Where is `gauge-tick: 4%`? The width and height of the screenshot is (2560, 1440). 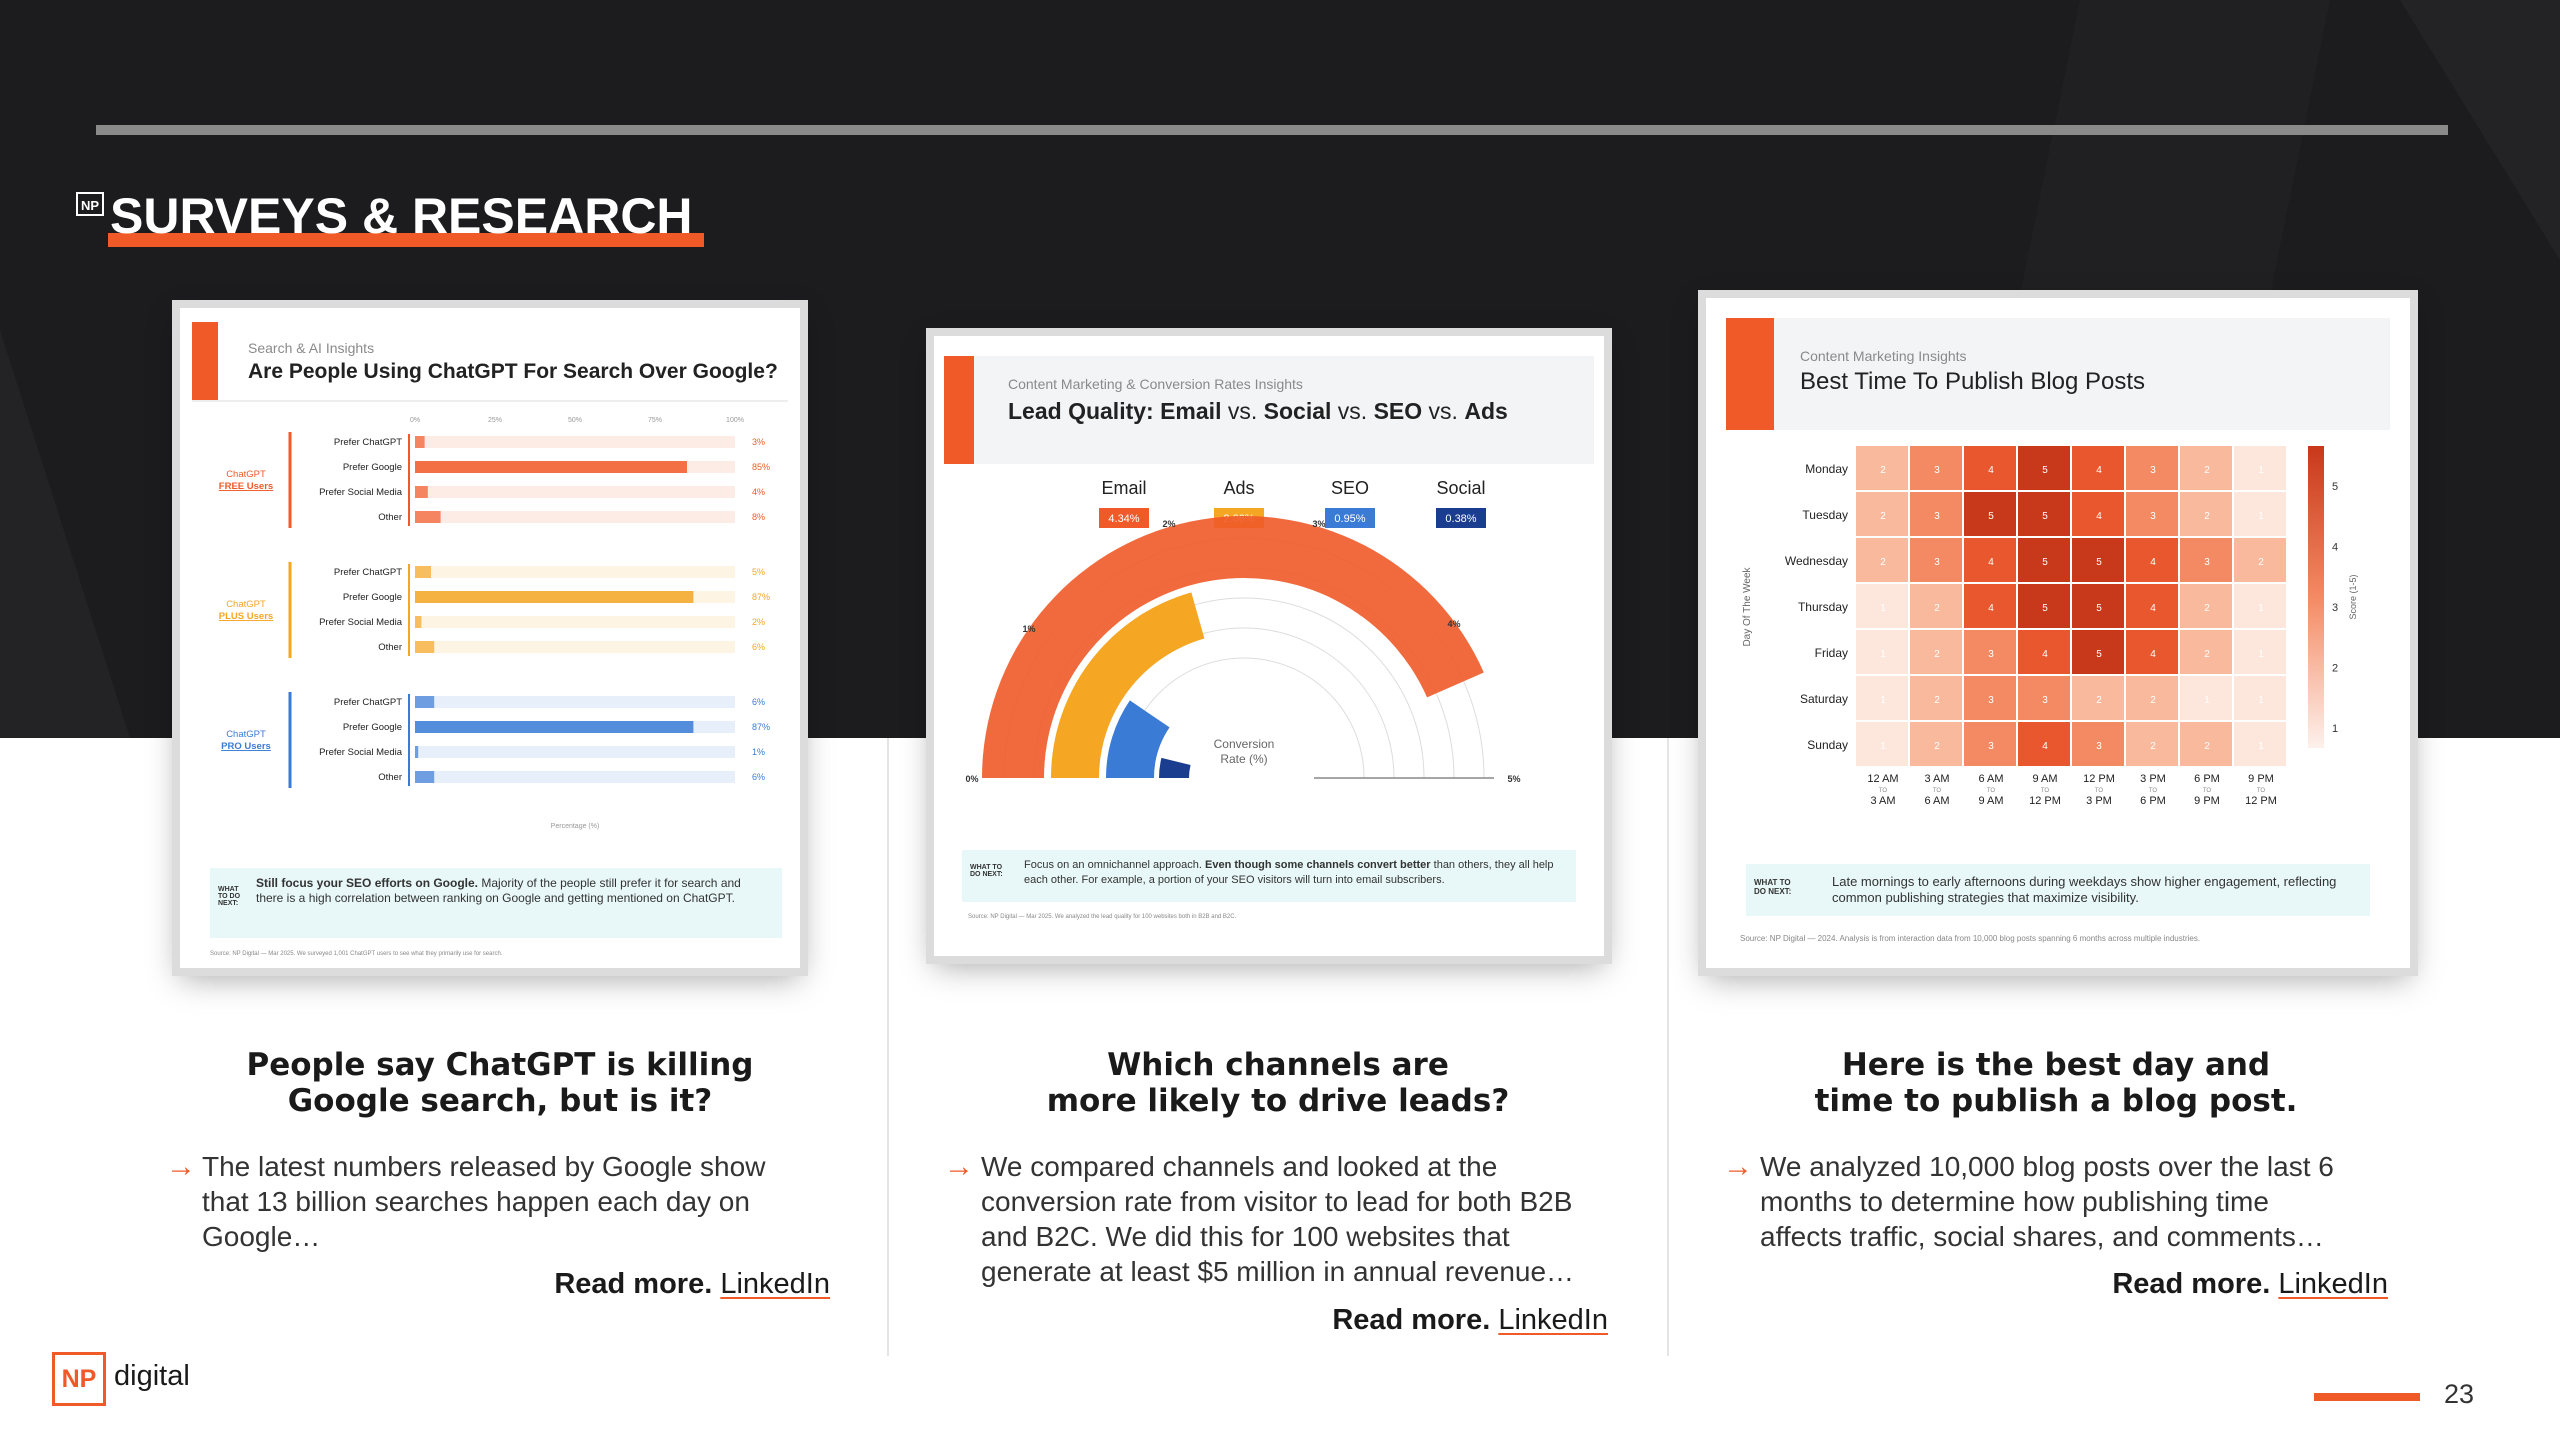 gauge-tick: 4% is located at coordinates (1453, 624).